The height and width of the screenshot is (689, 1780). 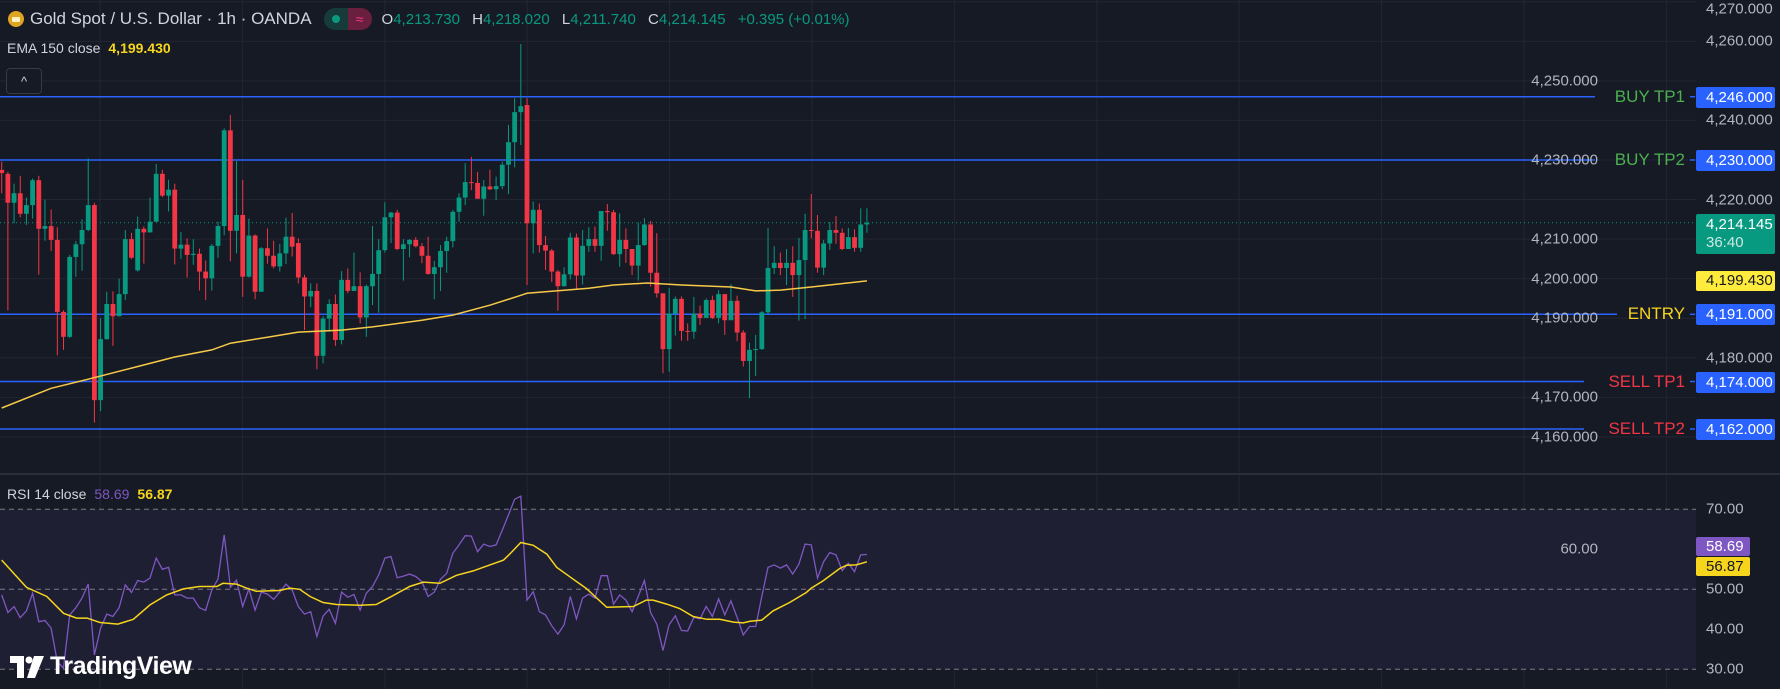 I want to click on price-tick-label: 4,270.000, so click(x=1739, y=9).